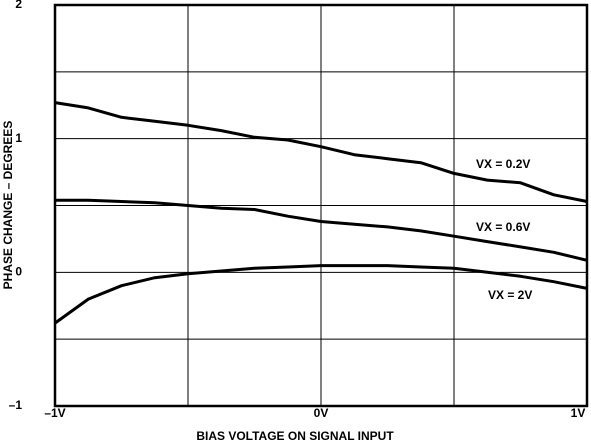 This screenshot has width=591, height=446. What do you see at coordinates (578, 413) in the screenshot?
I see `x-tick-label: 1V` at bounding box center [578, 413].